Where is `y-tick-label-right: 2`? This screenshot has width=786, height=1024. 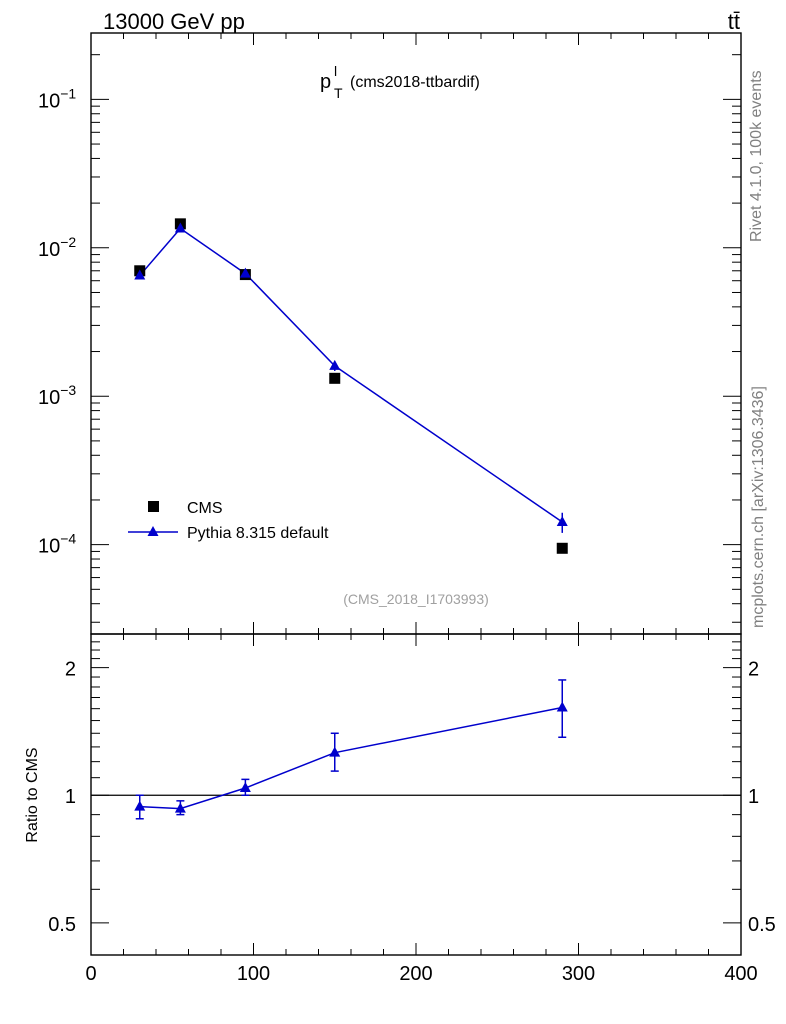 y-tick-label-right: 2 is located at coordinates (753, 670).